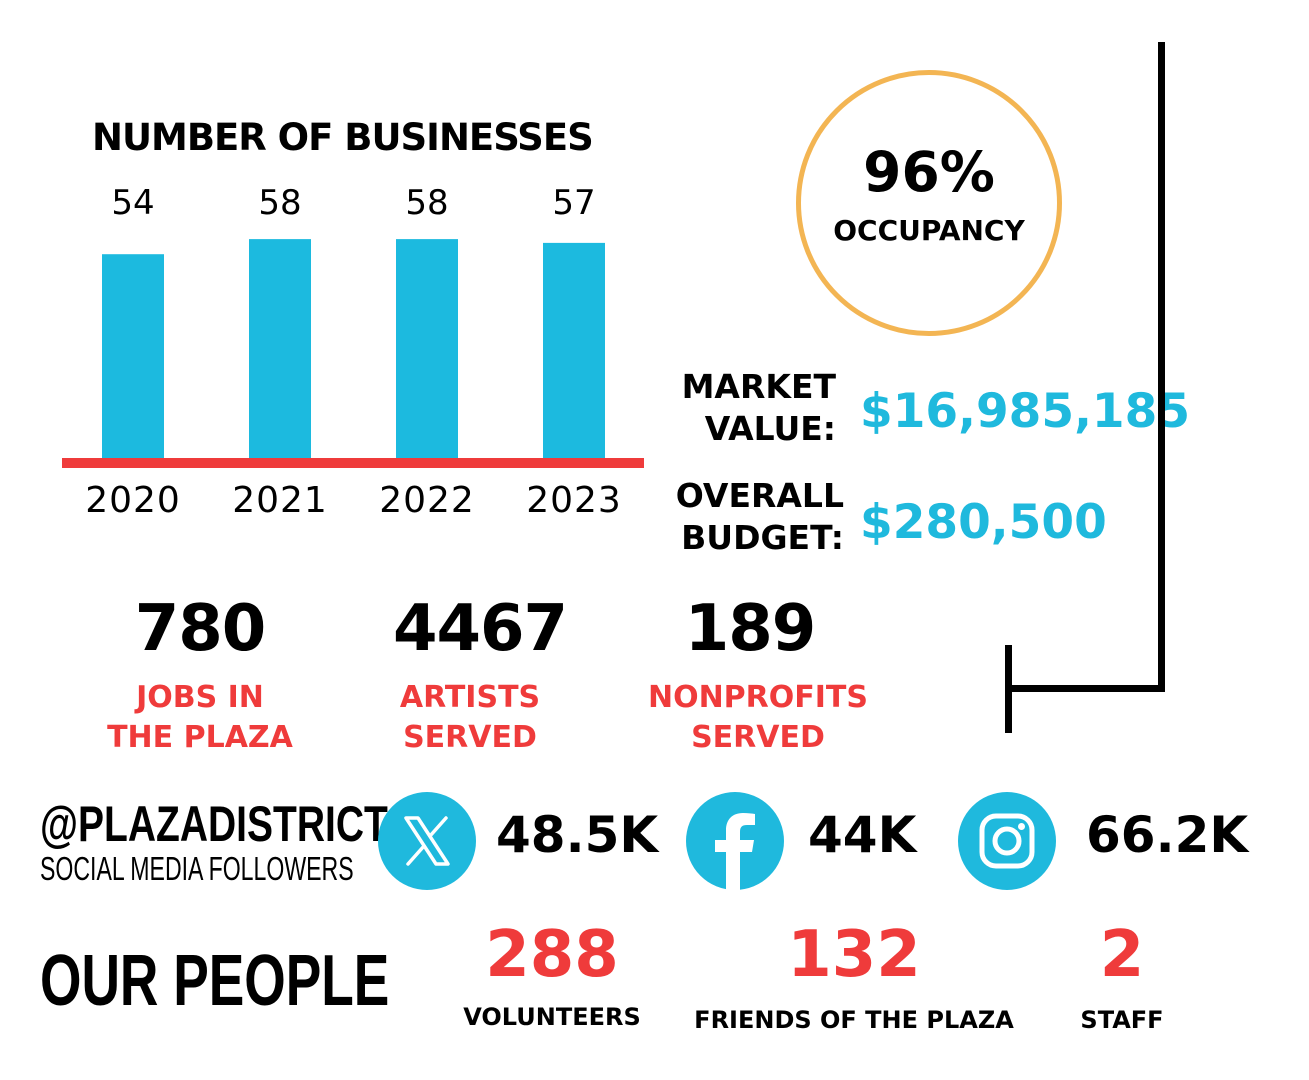  I want to click on bracket-end-cap, so click(1008, 689).